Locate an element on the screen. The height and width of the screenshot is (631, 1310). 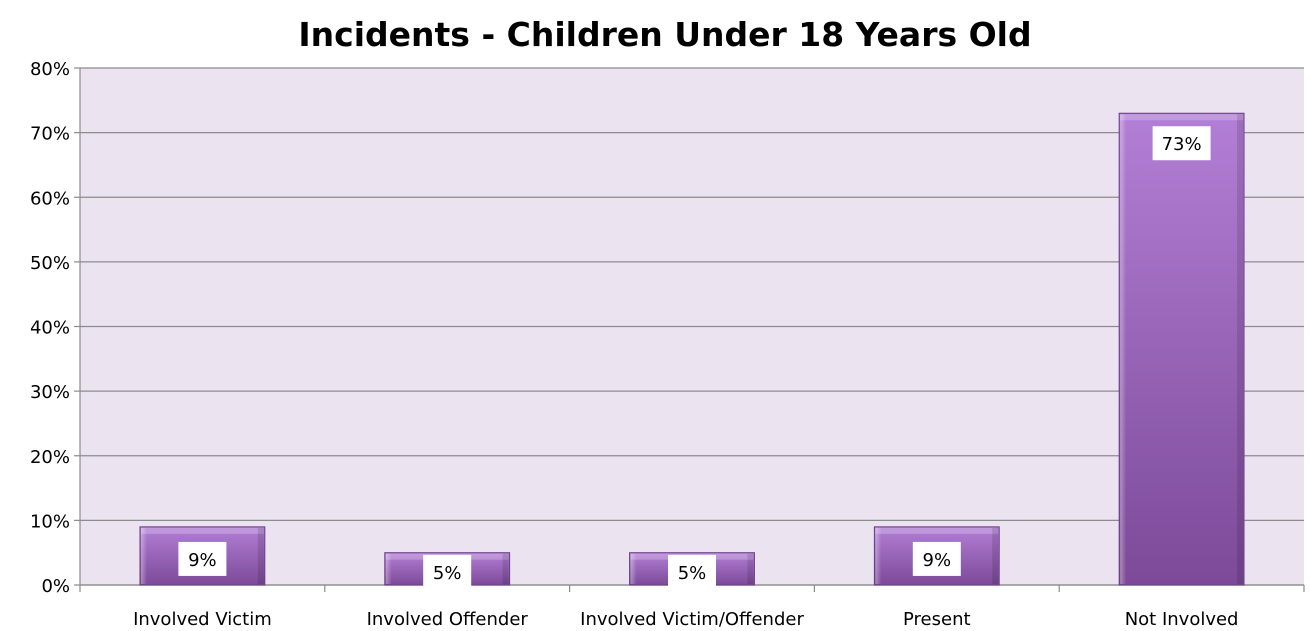
data-label: 73% is located at coordinates (1181, 143).